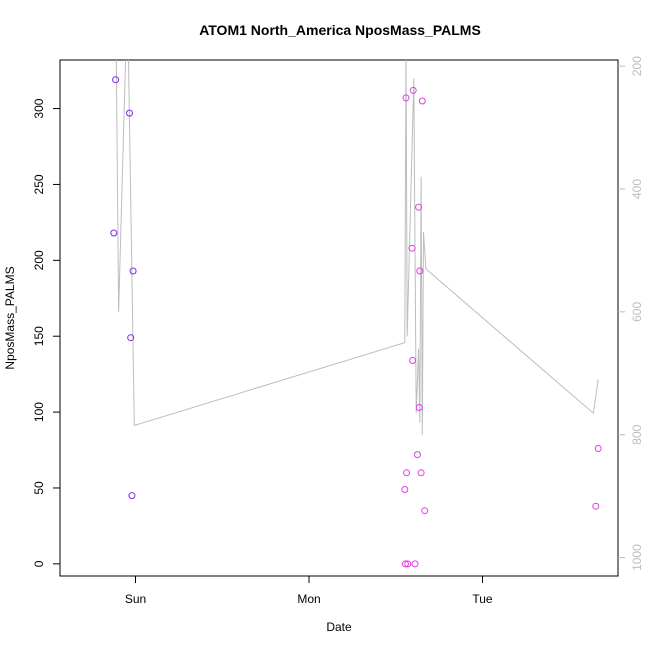  Describe the element at coordinates (39, 336) in the screenshot. I see `y-tick-label: 150` at that location.